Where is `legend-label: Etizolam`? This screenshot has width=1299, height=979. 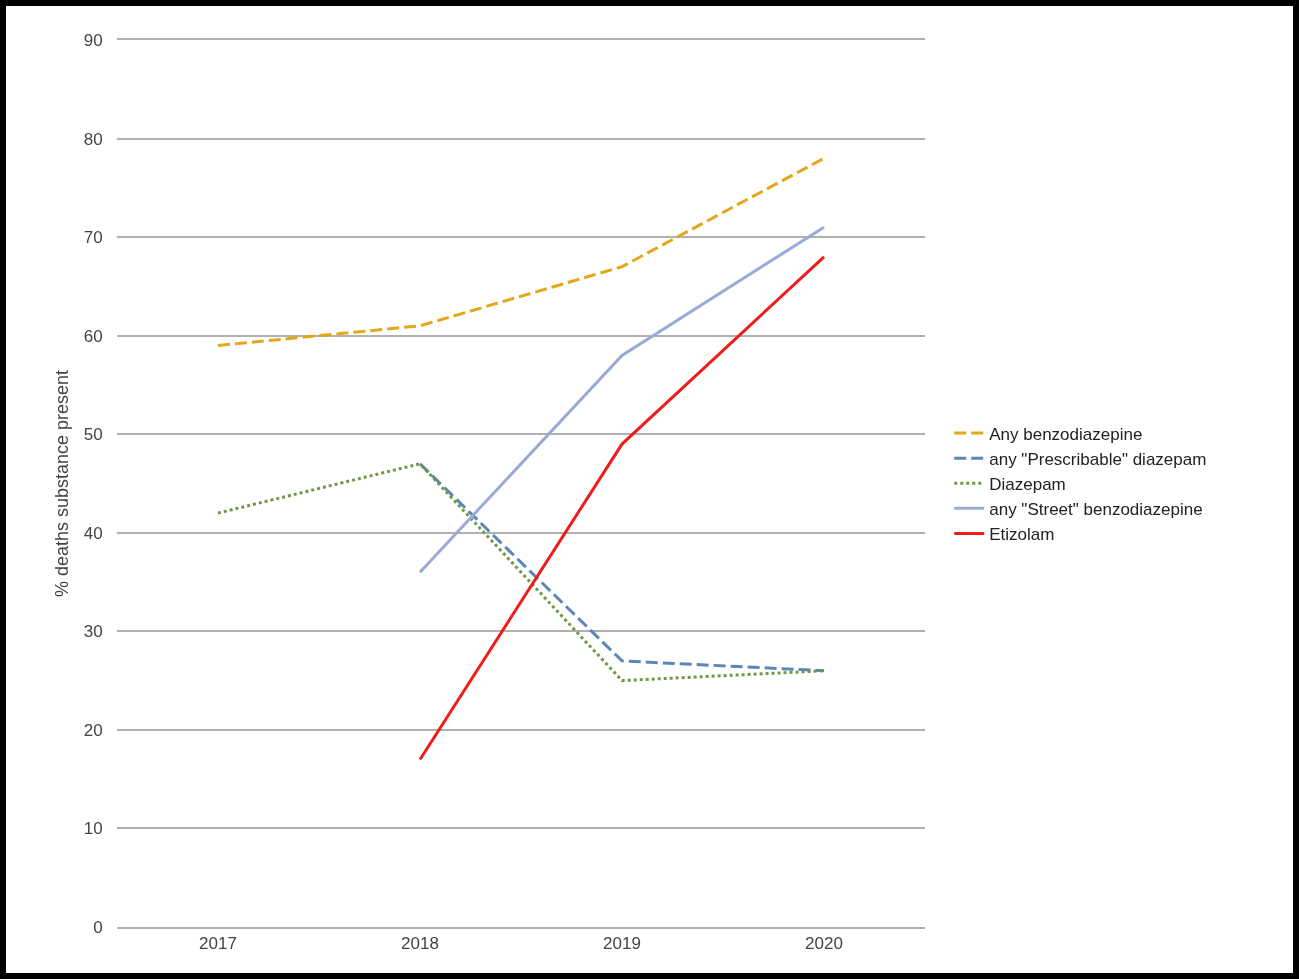 legend-label: Etizolam is located at coordinates (1022, 535).